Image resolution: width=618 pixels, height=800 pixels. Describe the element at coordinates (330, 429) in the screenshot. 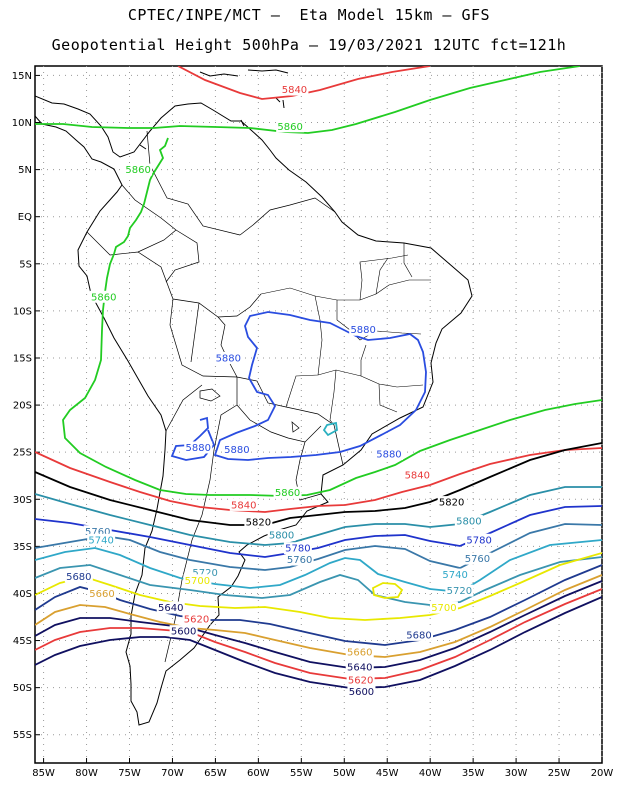

I see `contour-5880-small-b` at that location.